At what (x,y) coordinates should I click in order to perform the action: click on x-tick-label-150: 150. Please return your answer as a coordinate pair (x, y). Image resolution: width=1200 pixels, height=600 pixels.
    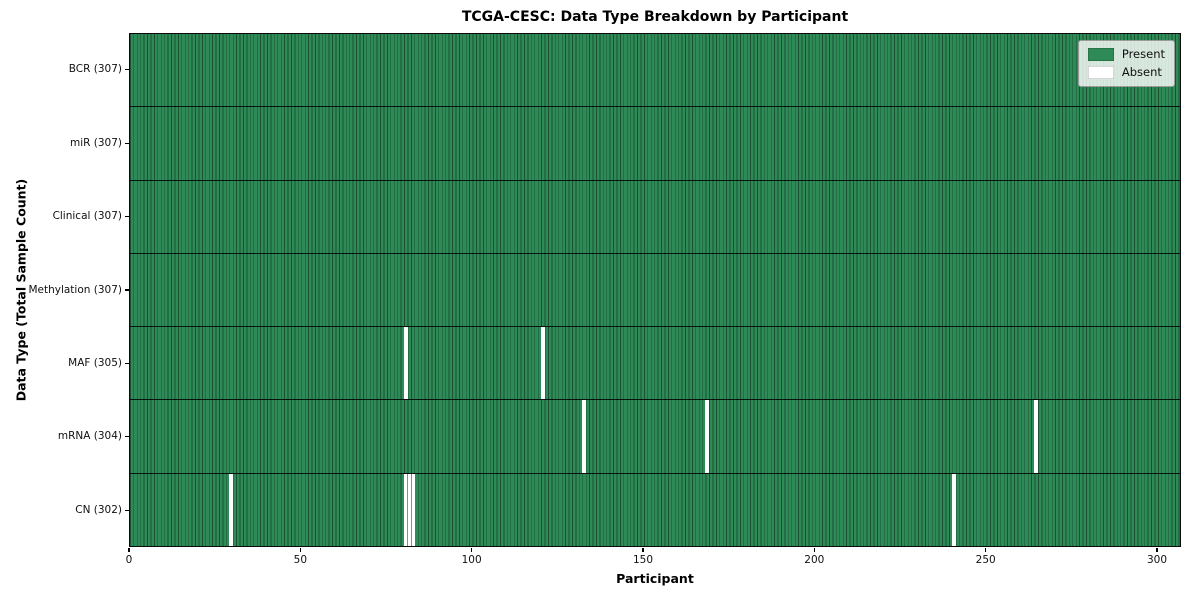
    Looking at the image, I should click on (643, 560).